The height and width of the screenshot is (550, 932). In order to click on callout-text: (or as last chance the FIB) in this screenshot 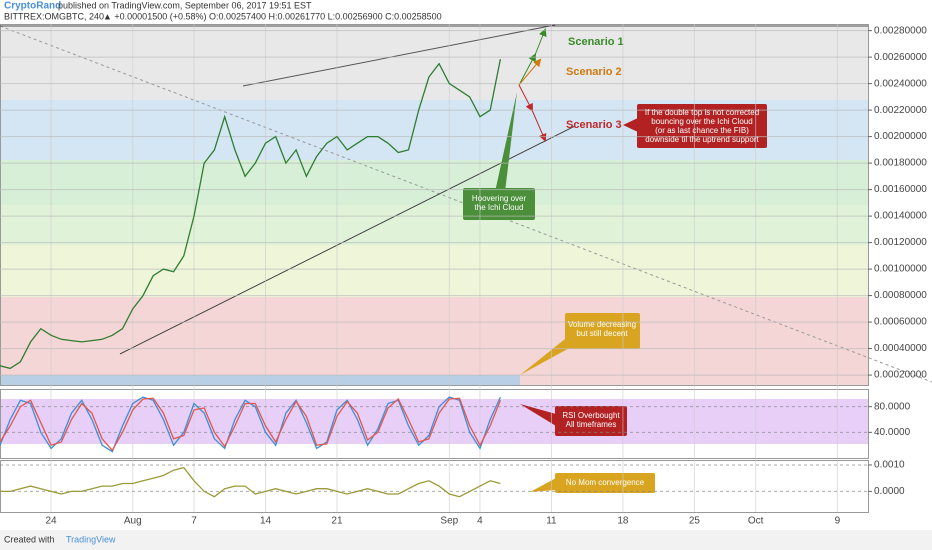, I will do `click(702, 130)`.